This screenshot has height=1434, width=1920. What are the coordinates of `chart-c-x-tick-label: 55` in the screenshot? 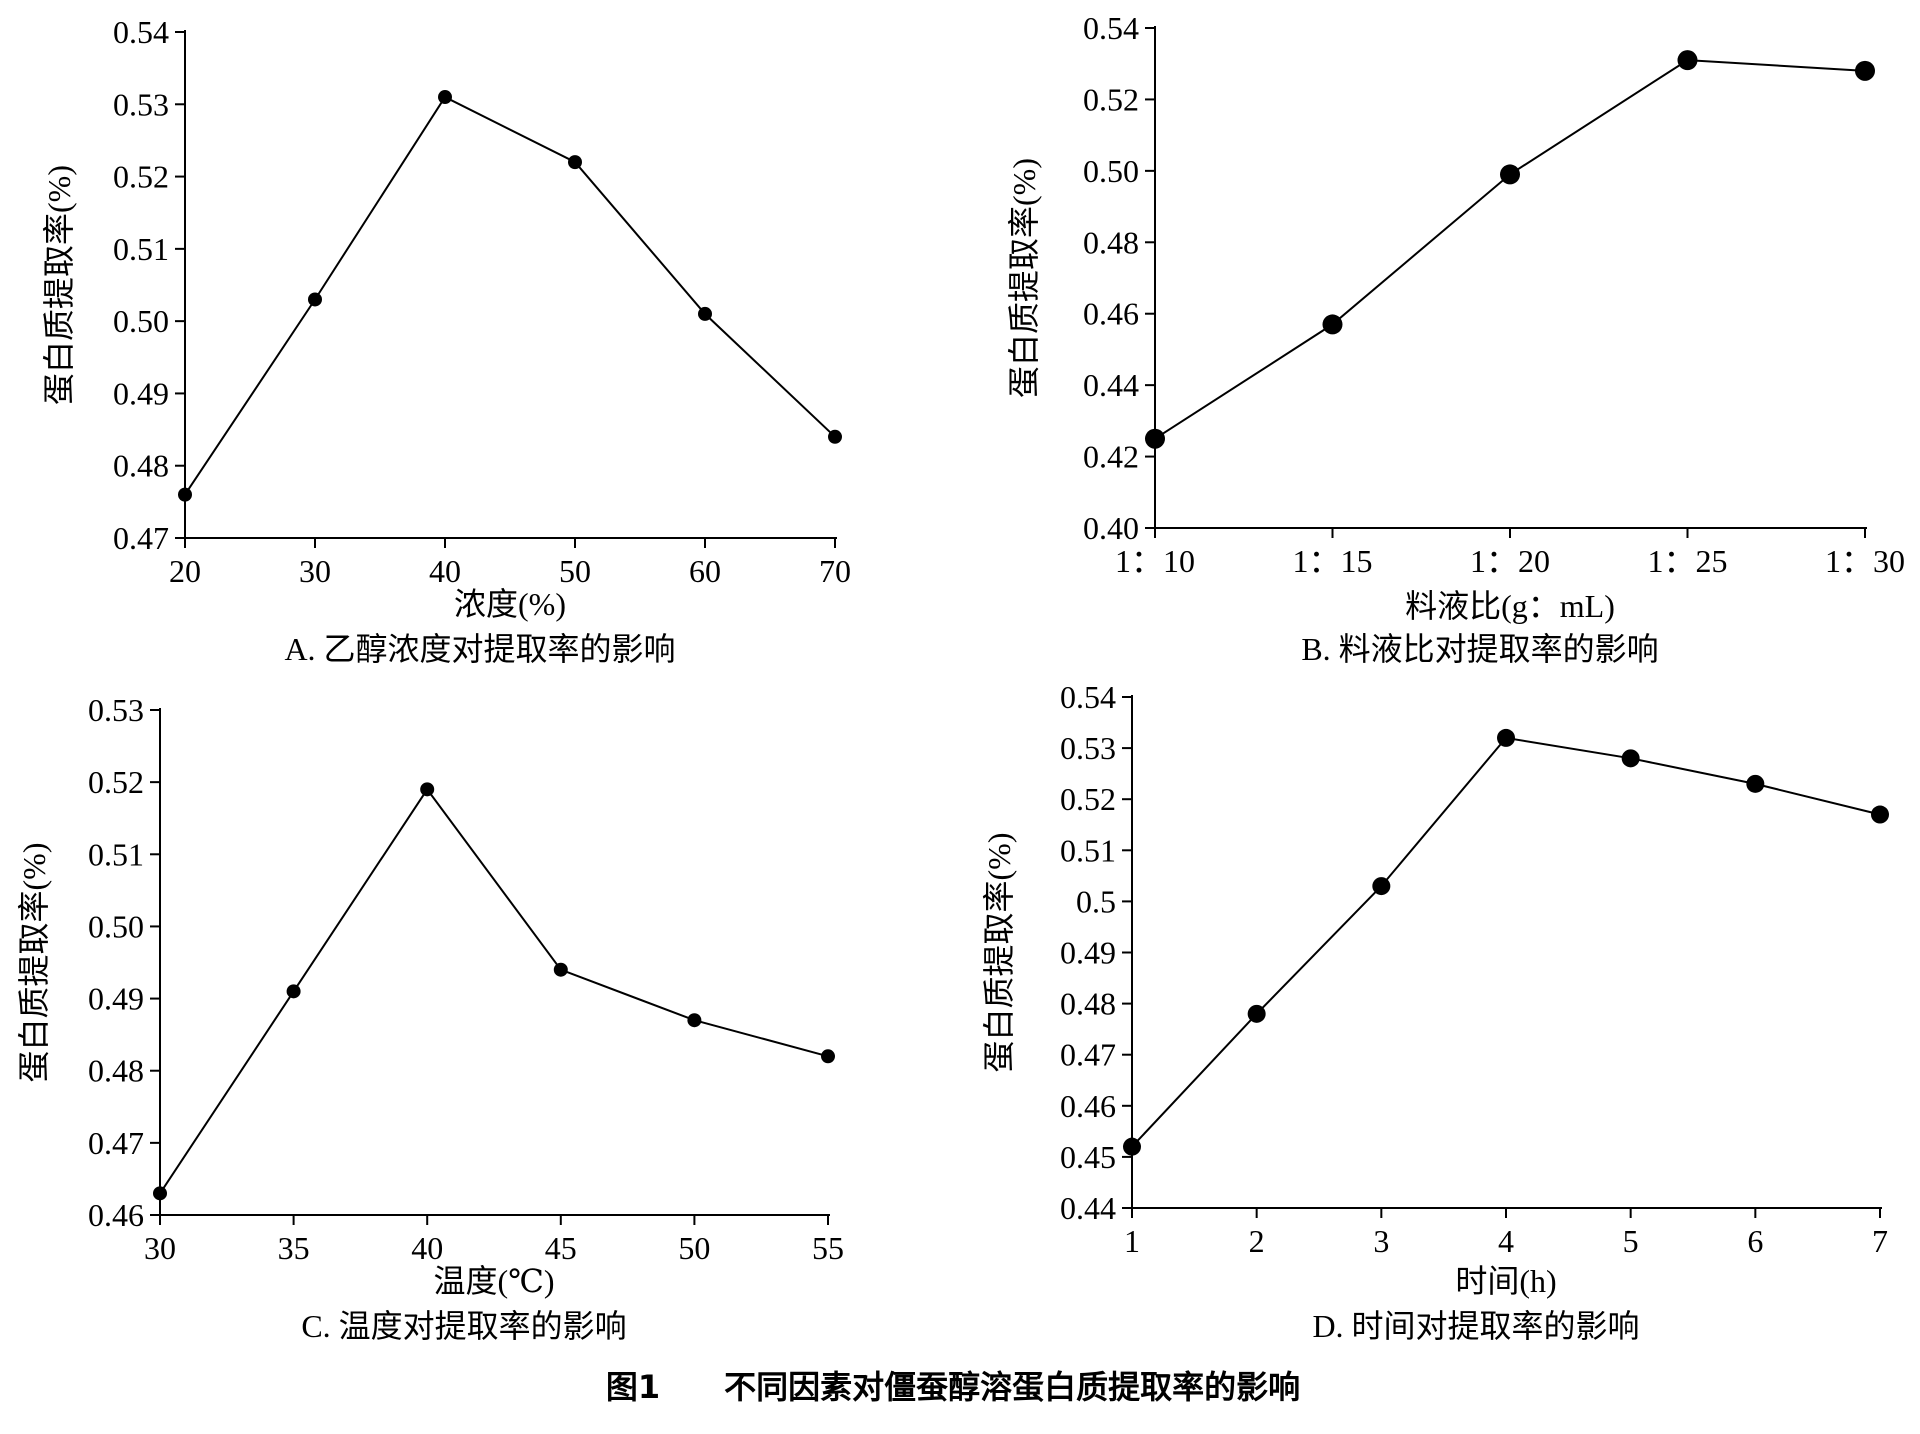 It's located at (828, 1248).